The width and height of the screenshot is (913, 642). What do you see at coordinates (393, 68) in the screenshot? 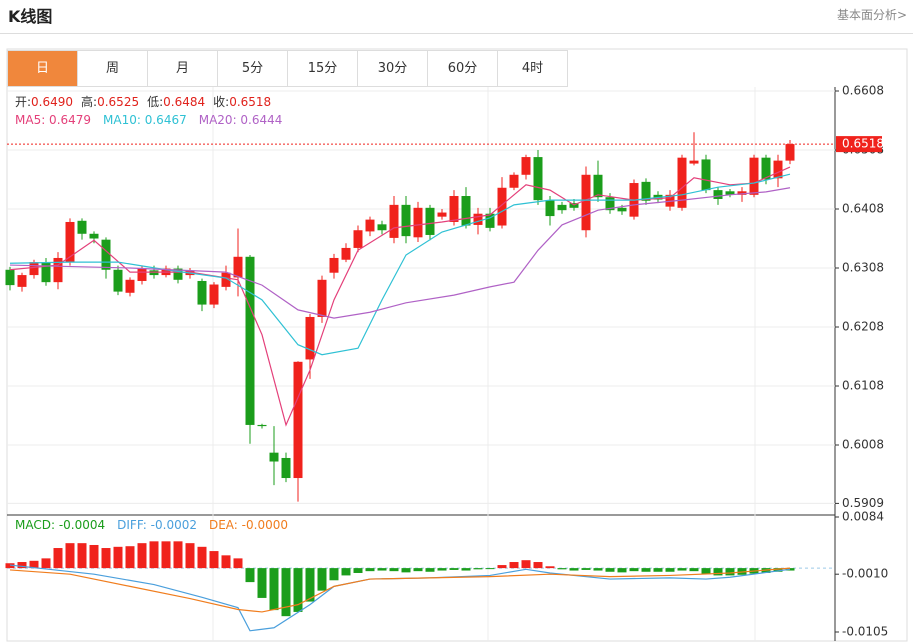
I see `tab: 30分` at bounding box center [393, 68].